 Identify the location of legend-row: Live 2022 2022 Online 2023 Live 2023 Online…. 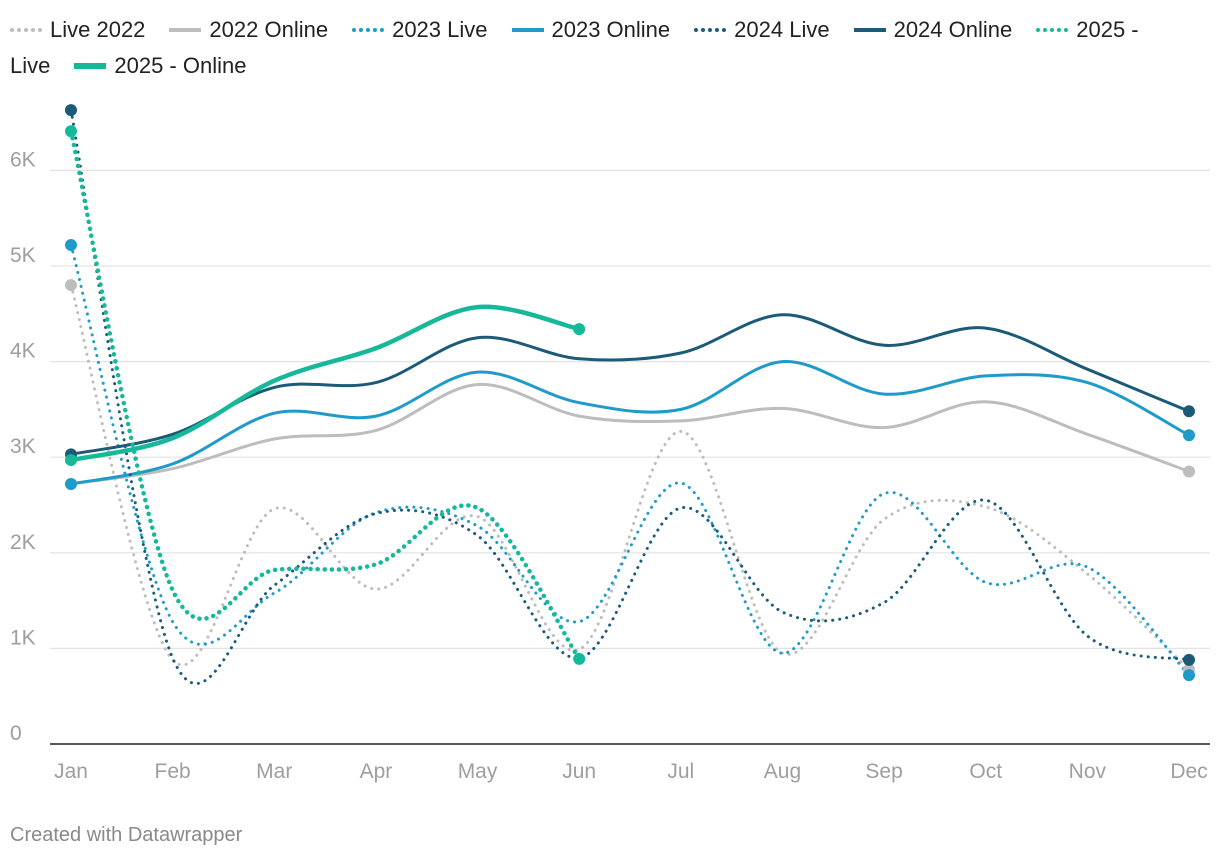
(610, 30).